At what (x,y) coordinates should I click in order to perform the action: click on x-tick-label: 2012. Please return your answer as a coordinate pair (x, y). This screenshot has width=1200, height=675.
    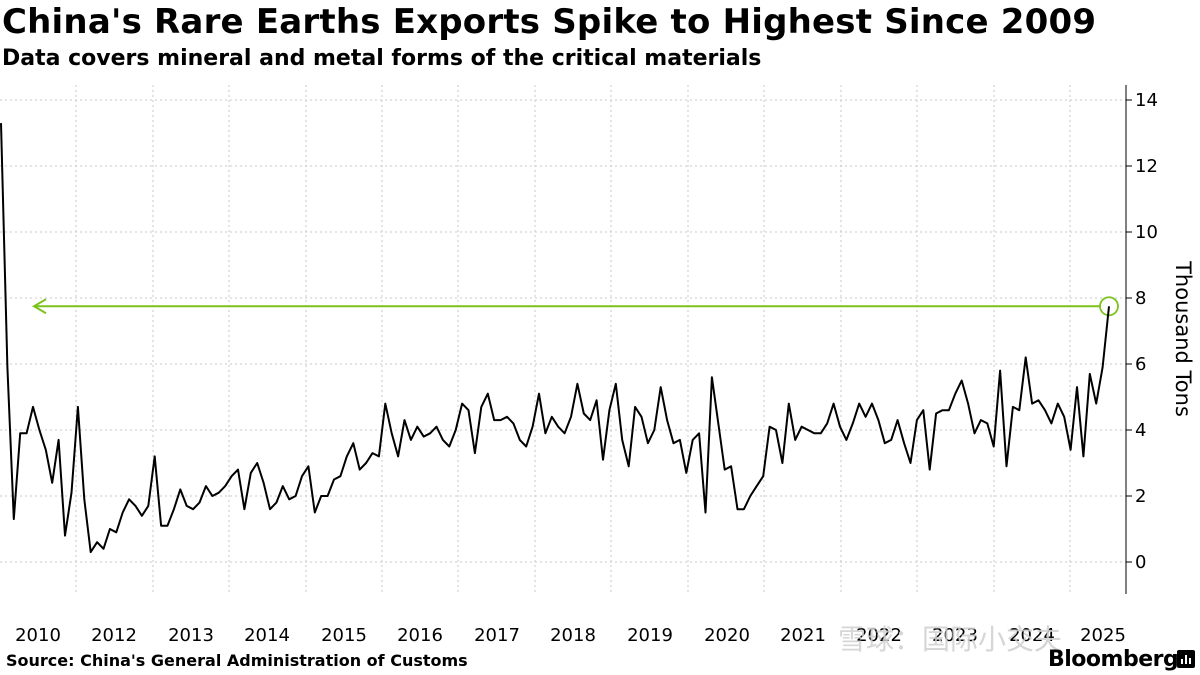
    Looking at the image, I should click on (114, 635).